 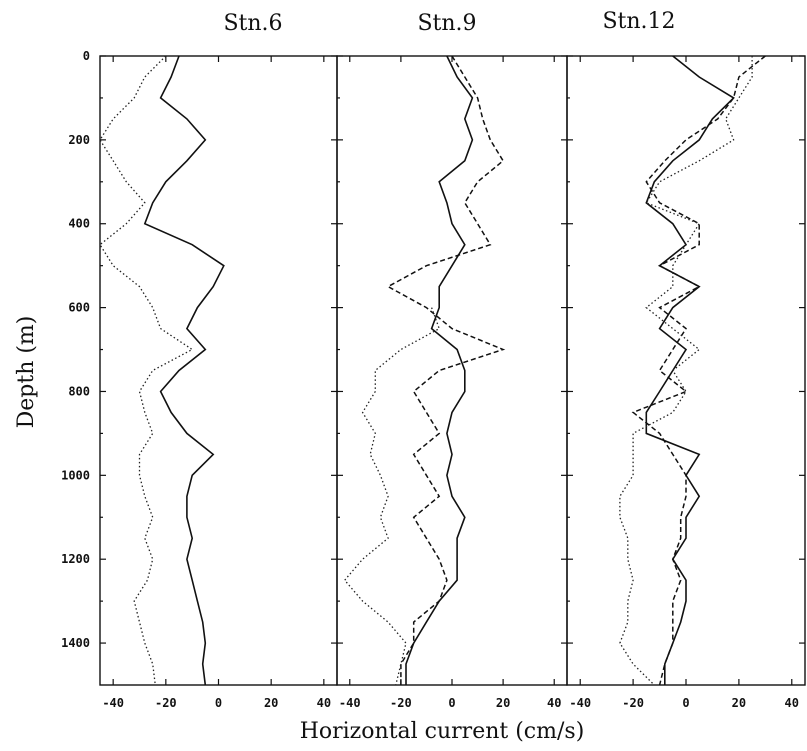 I want to click on panel-2-series-dashed, so click(x=446, y=370).